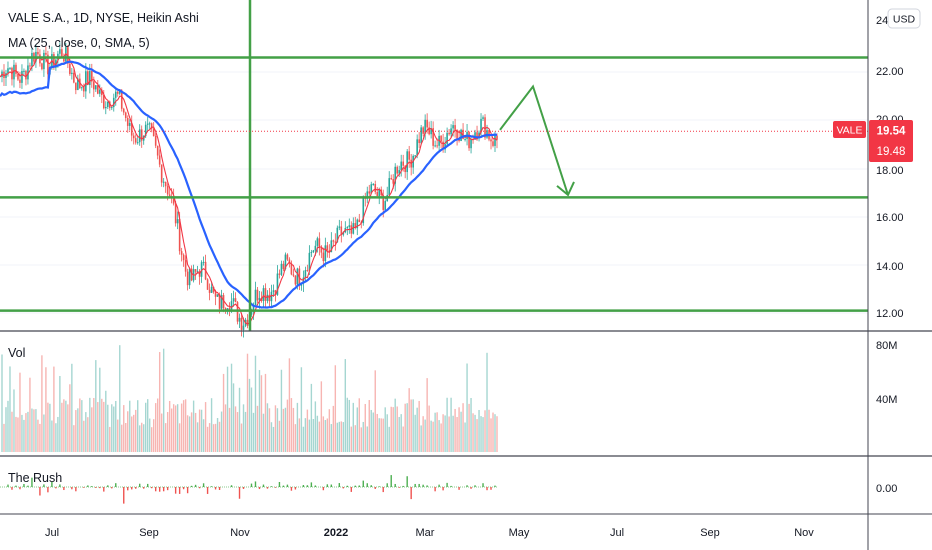  I want to click on arrow-head-icon, so click(565, 189).